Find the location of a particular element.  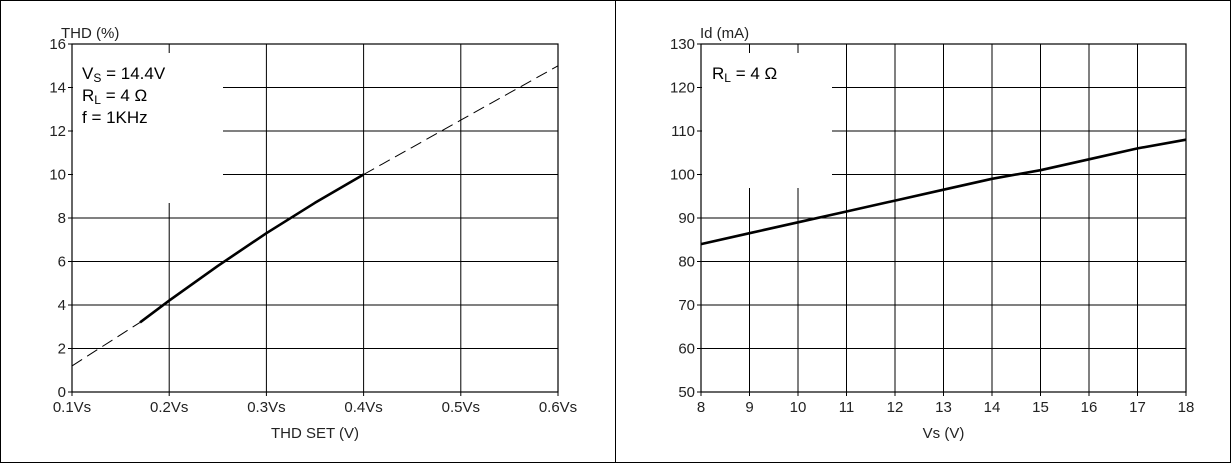

y-axis-label: THD (%) is located at coordinates (90, 33).